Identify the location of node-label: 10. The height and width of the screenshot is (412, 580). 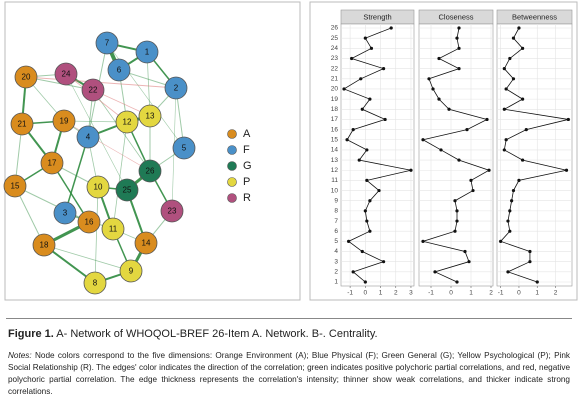
(98, 187).